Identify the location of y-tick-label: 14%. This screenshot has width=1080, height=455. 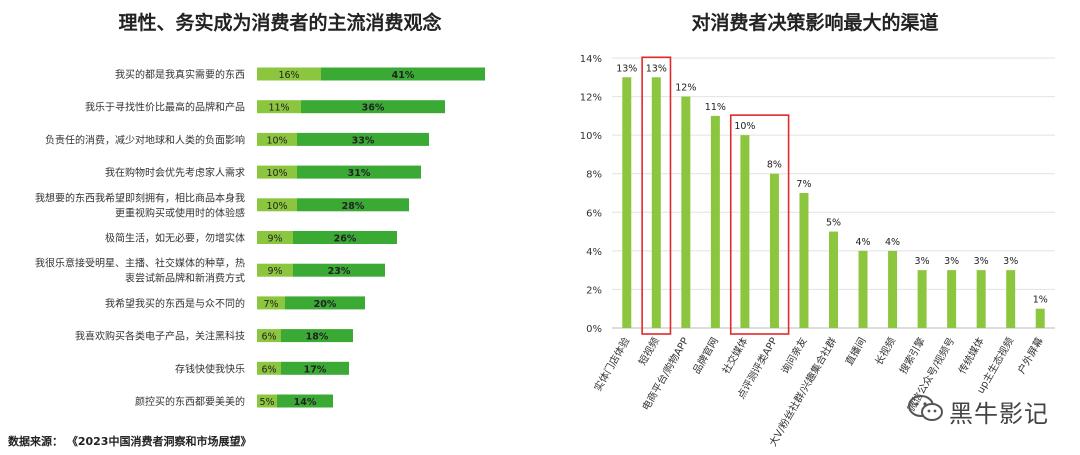
(591, 59).